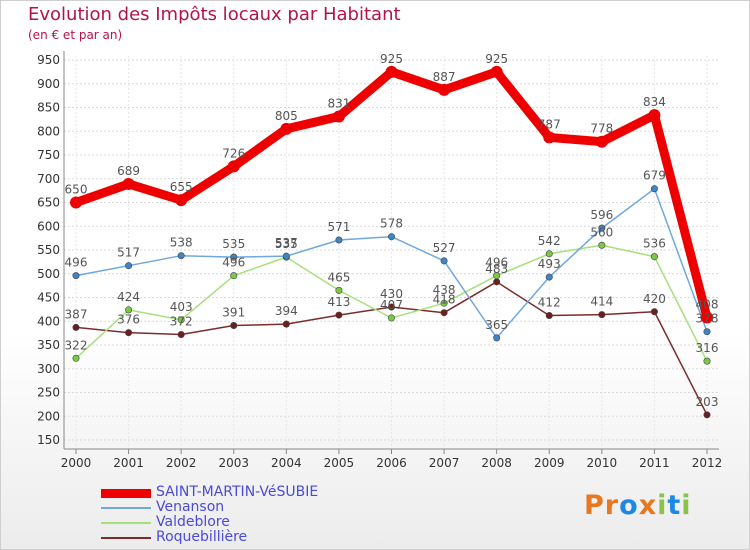 This screenshot has height=550, width=750. Describe the element at coordinates (707, 319) in the screenshot. I see `data-label: 378` at that location.